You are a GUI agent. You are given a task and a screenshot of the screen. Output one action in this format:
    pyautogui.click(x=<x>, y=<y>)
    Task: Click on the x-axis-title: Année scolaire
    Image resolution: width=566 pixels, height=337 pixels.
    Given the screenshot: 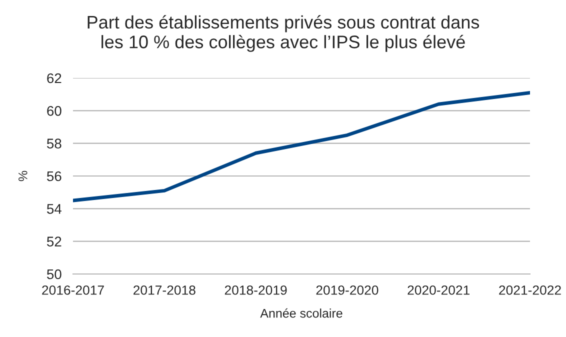 What is the action you would take?
    pyautogui.click(x=301, y=313)
    